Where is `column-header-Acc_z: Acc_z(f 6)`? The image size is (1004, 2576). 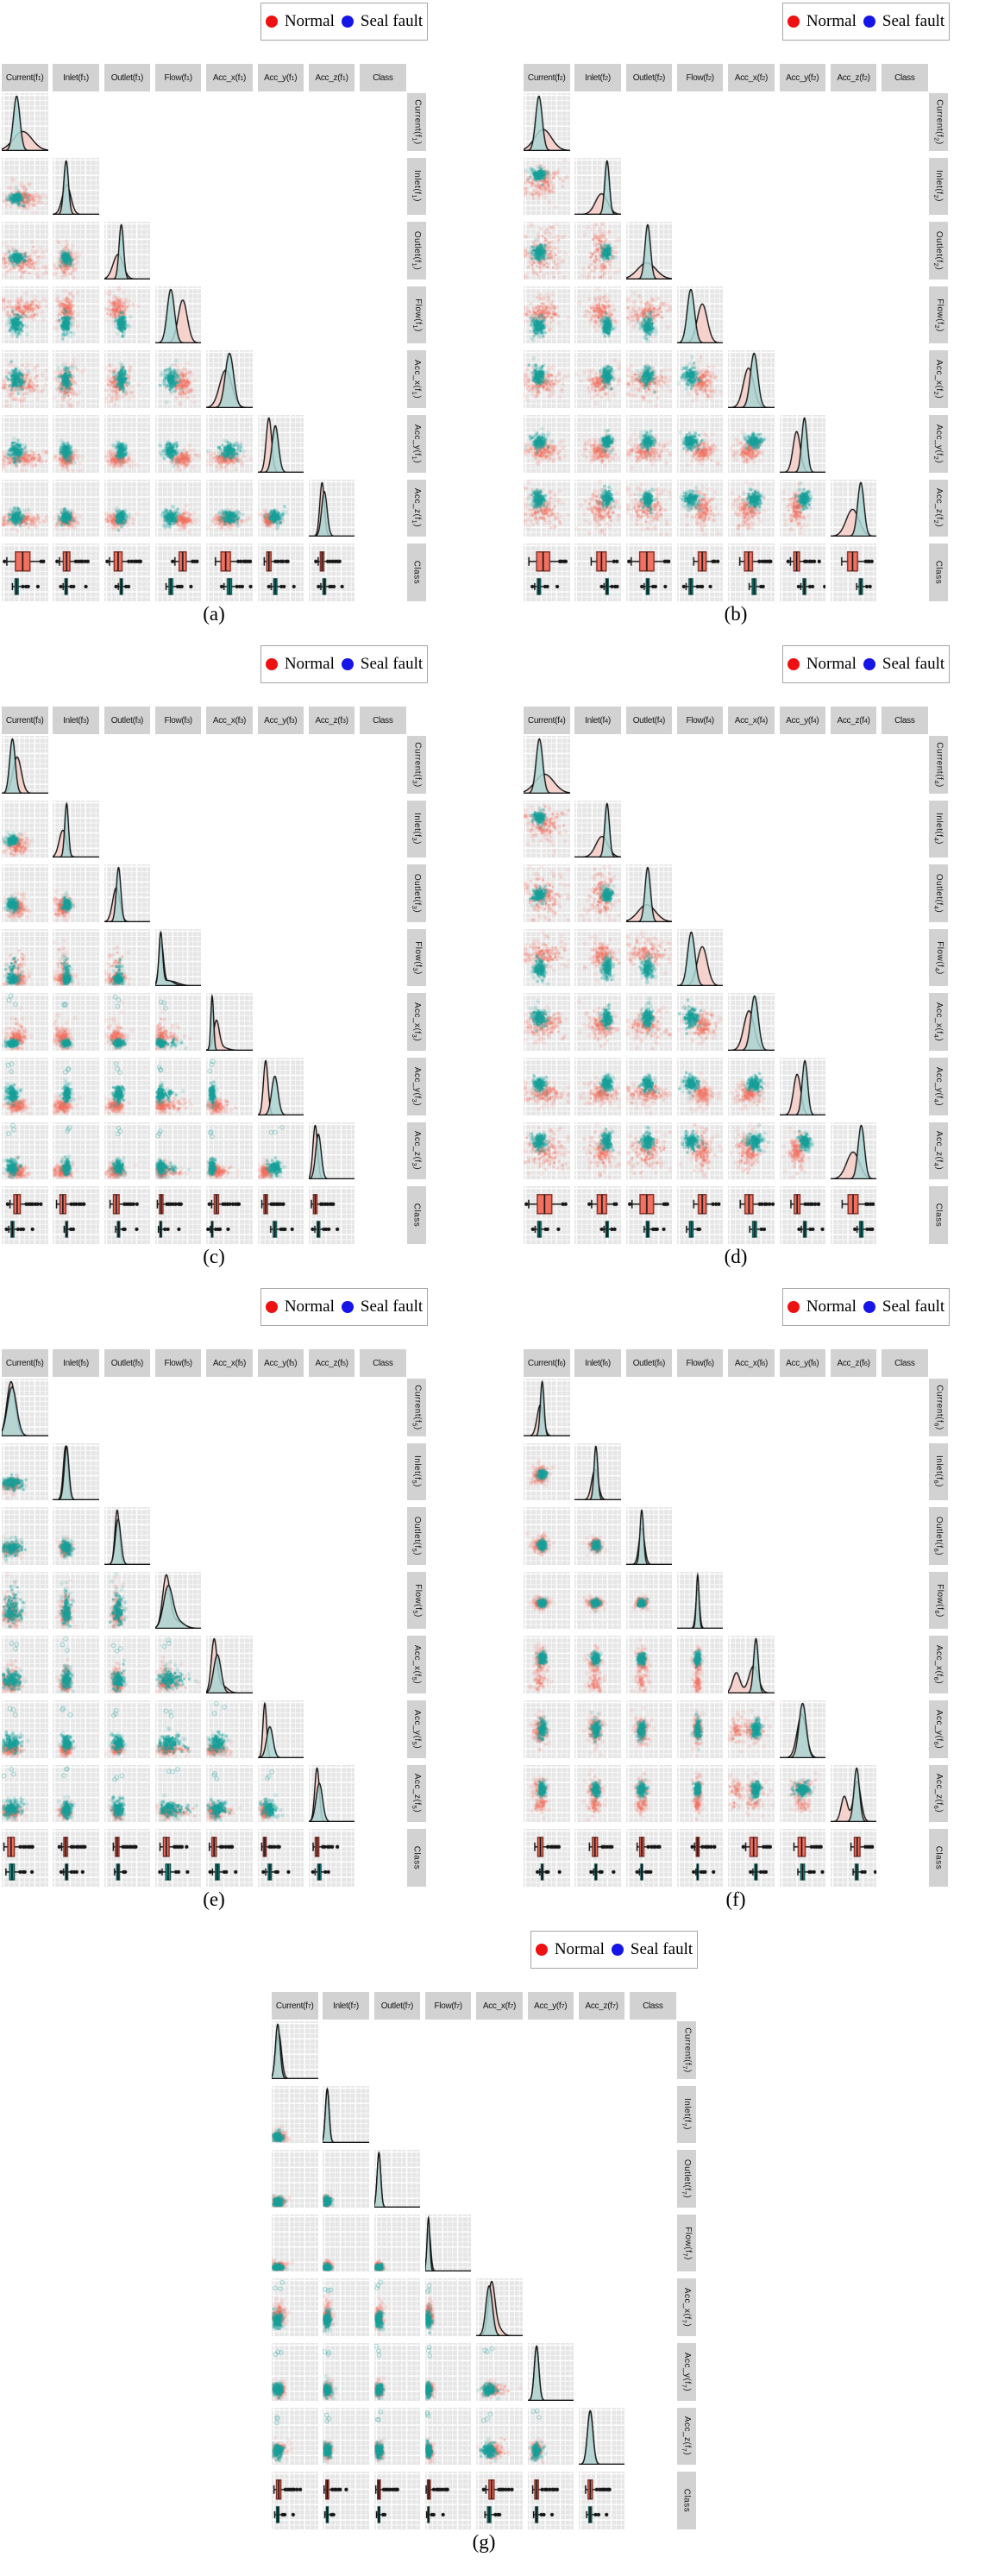 column-header-Acc_z: Acc_z(f 6) is located at coordinates (854, 1363).